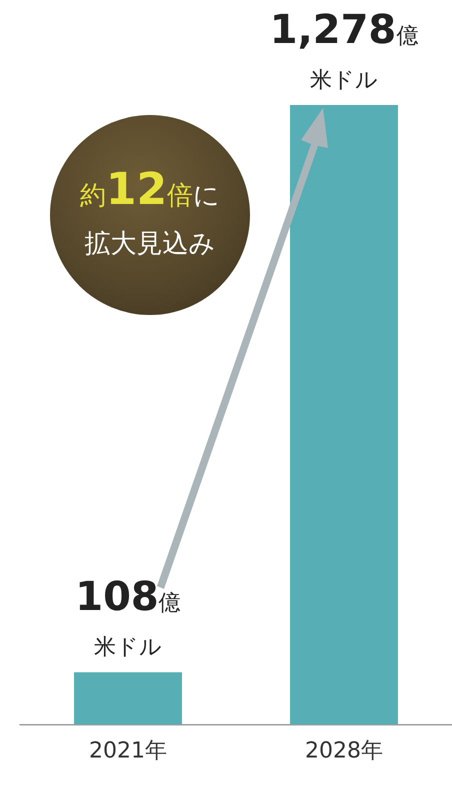  What do you see at coordinates (128, 617) in the screenshot?
I see `data-label: 108億米ドル` at bounding box center [128, 617].